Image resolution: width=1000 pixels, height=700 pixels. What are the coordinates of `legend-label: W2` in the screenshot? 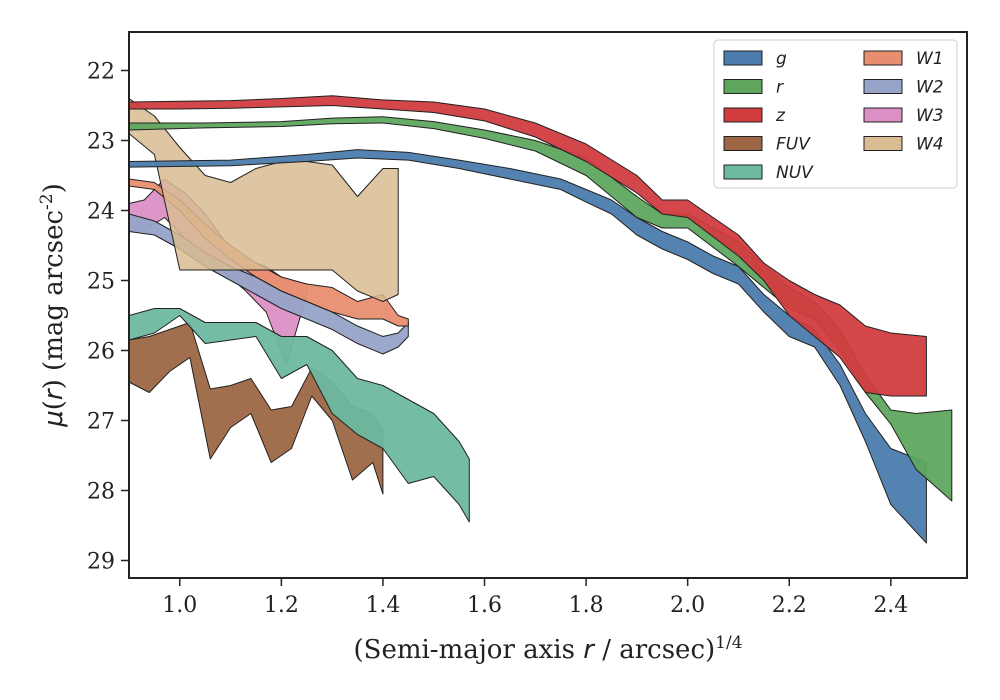 It's located at (930, 88).